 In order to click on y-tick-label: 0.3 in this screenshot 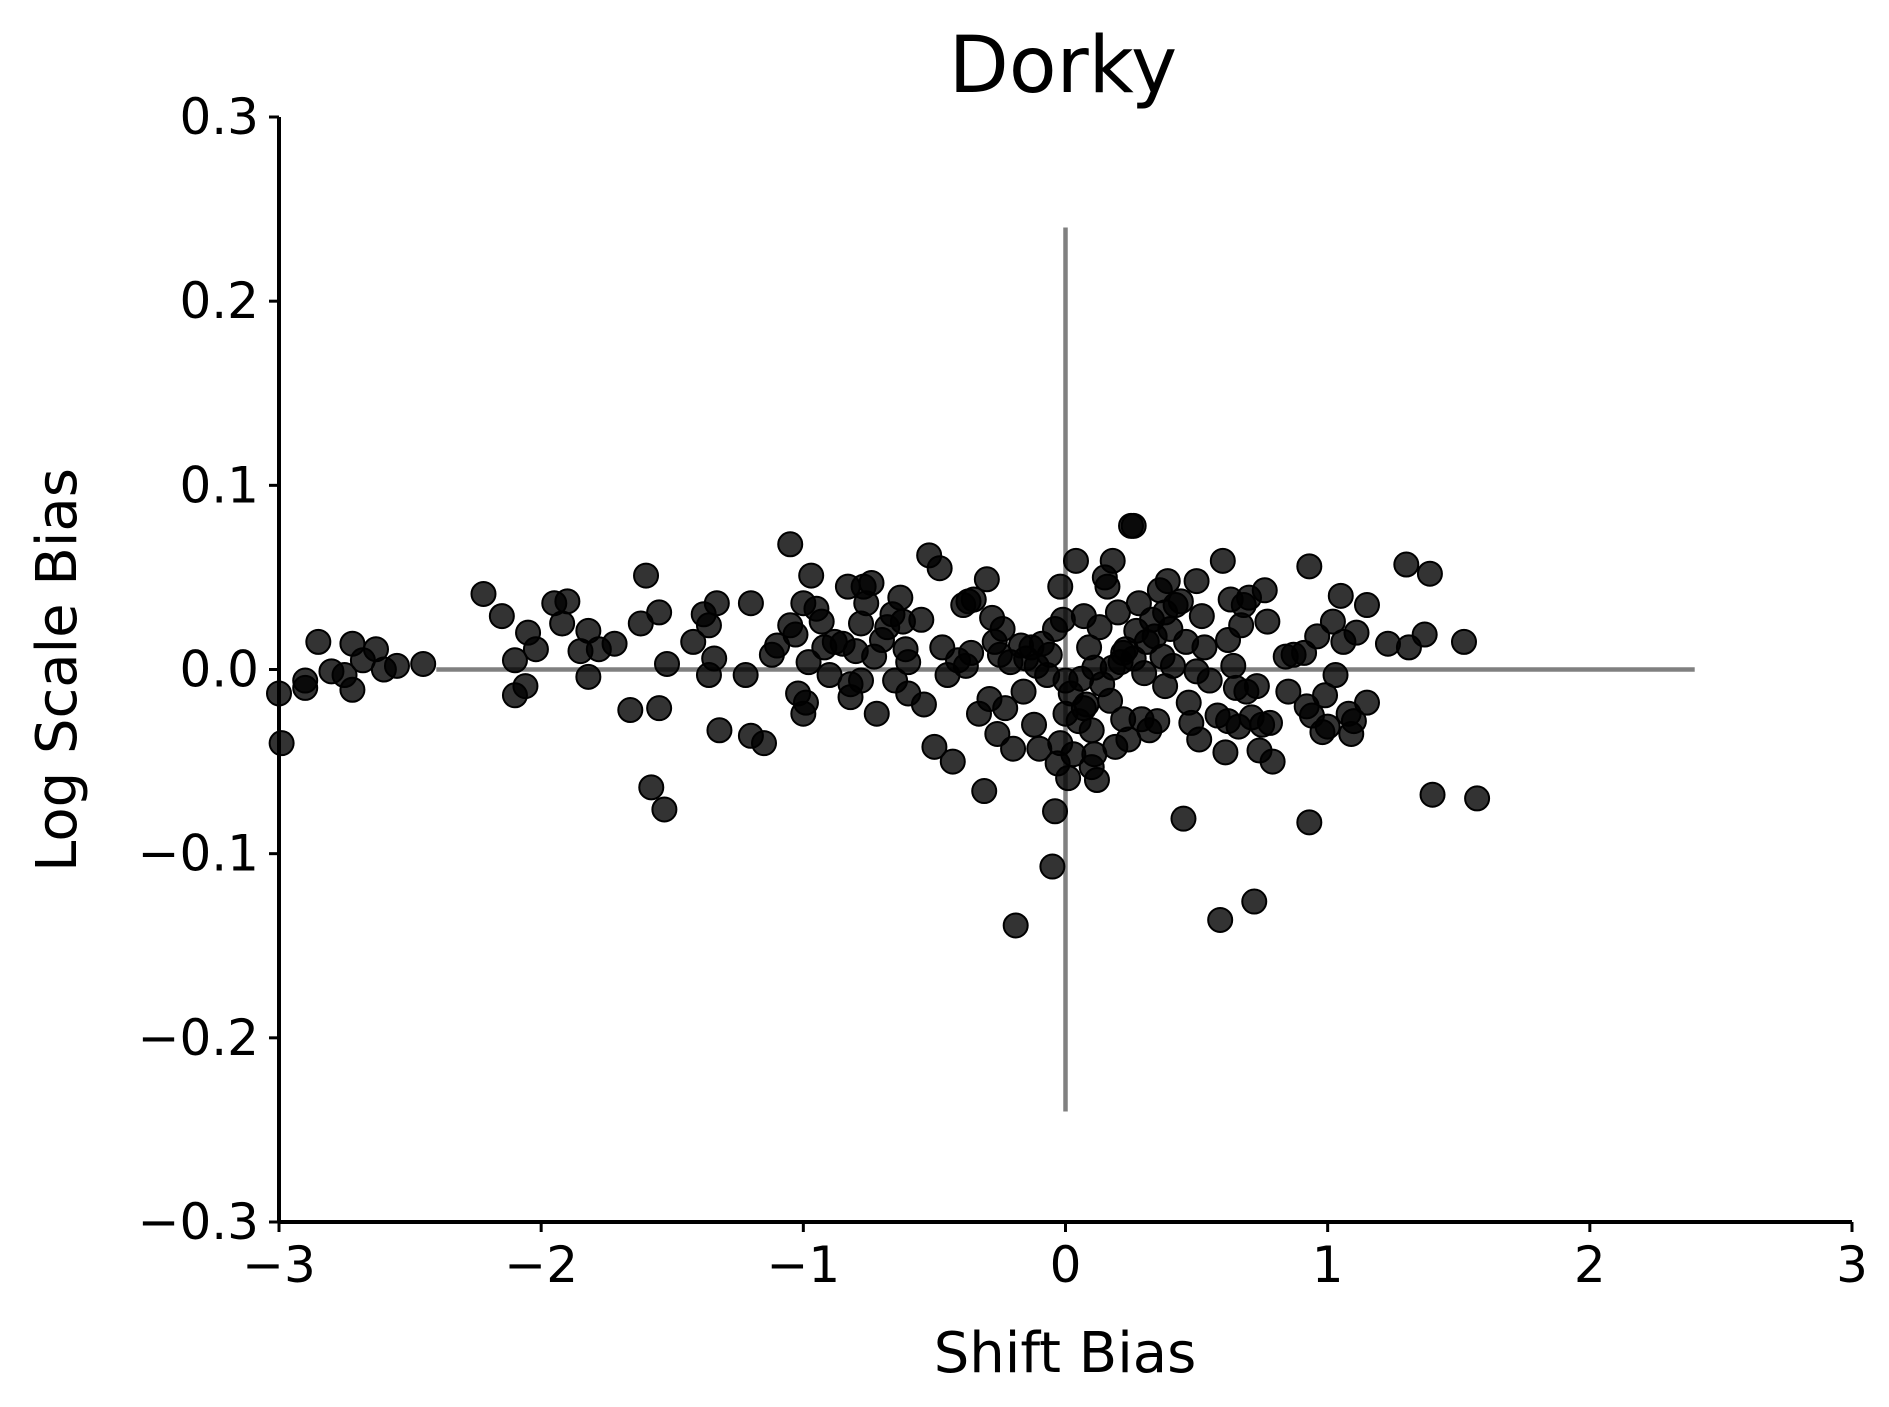, I will do `click(219, 117)`.